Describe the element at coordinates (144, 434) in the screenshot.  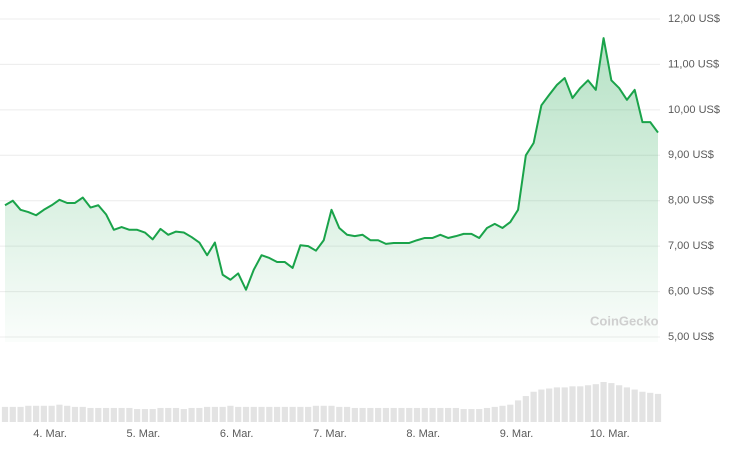
I see `x-tick-label: 5. Mar.` at that location.